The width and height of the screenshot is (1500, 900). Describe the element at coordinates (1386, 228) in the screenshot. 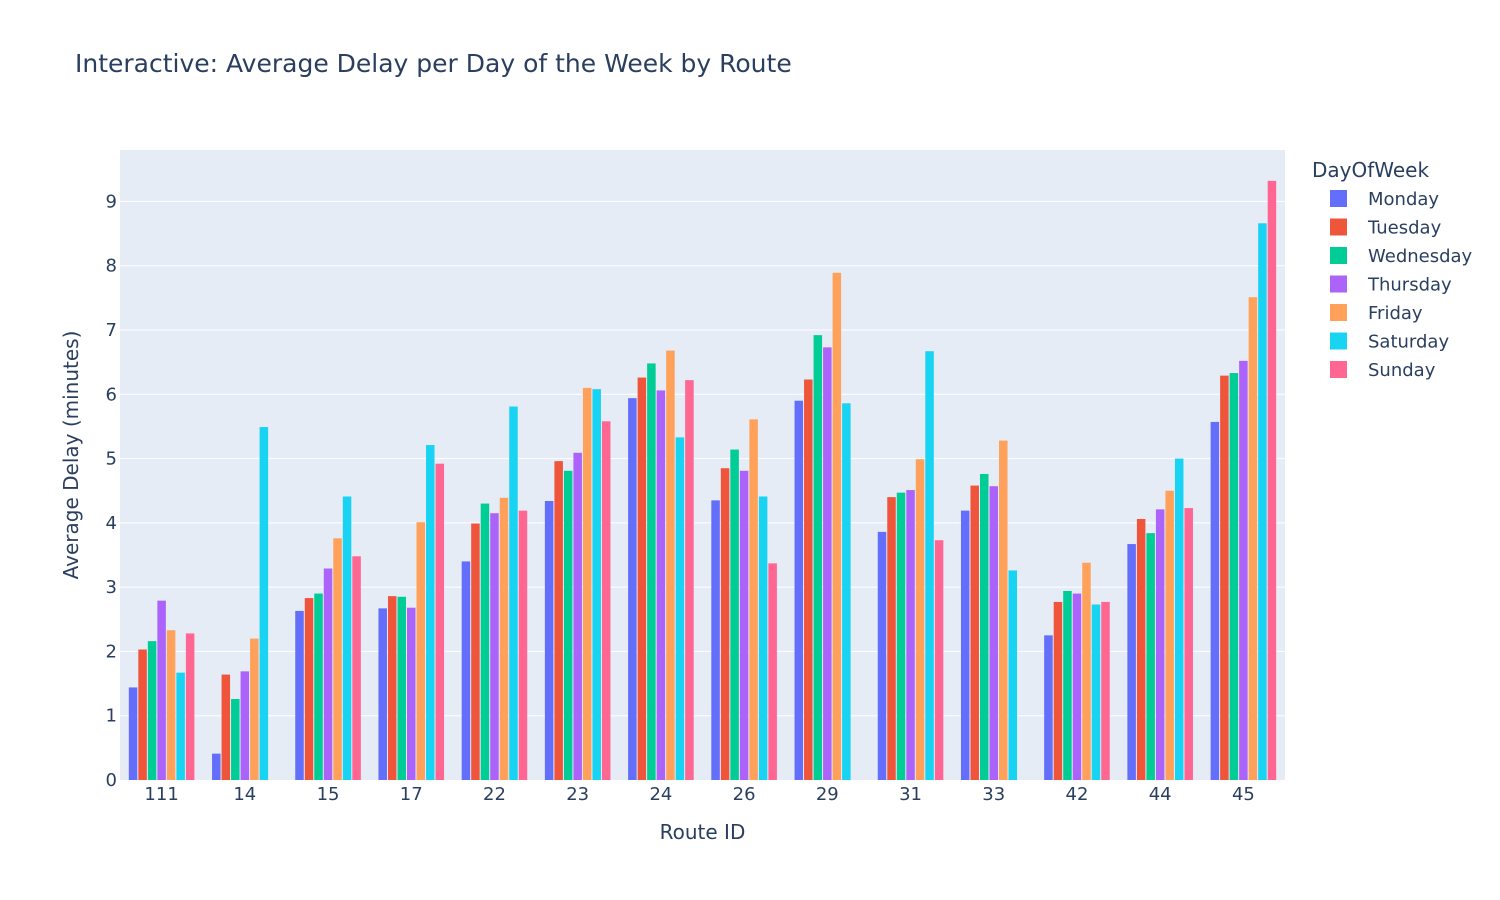

I see `legend-item-tuesday: Tuesday` at that location.